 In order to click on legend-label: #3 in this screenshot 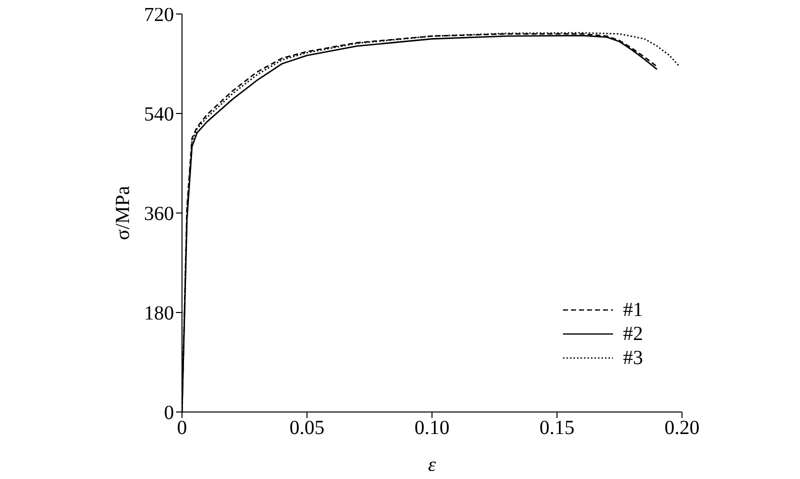, I will do `click(633, 358)`.